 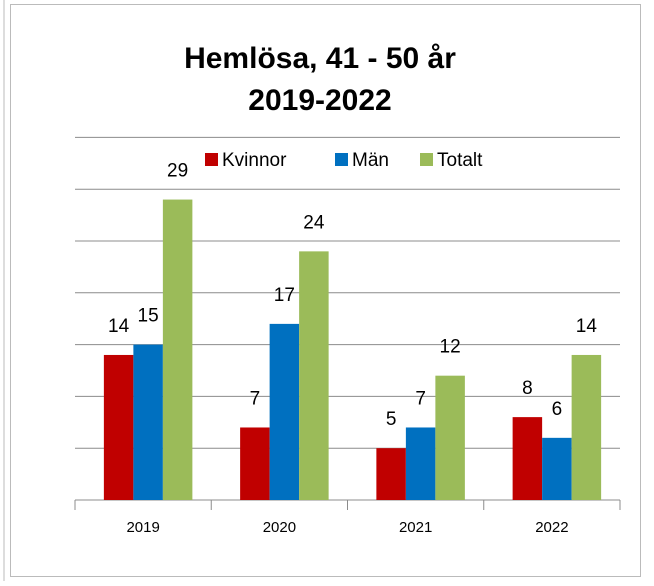 What do you see at coordinates (450, 347) in the screenshot?
I see `data-label: 12` at bounding box center [450, 347].